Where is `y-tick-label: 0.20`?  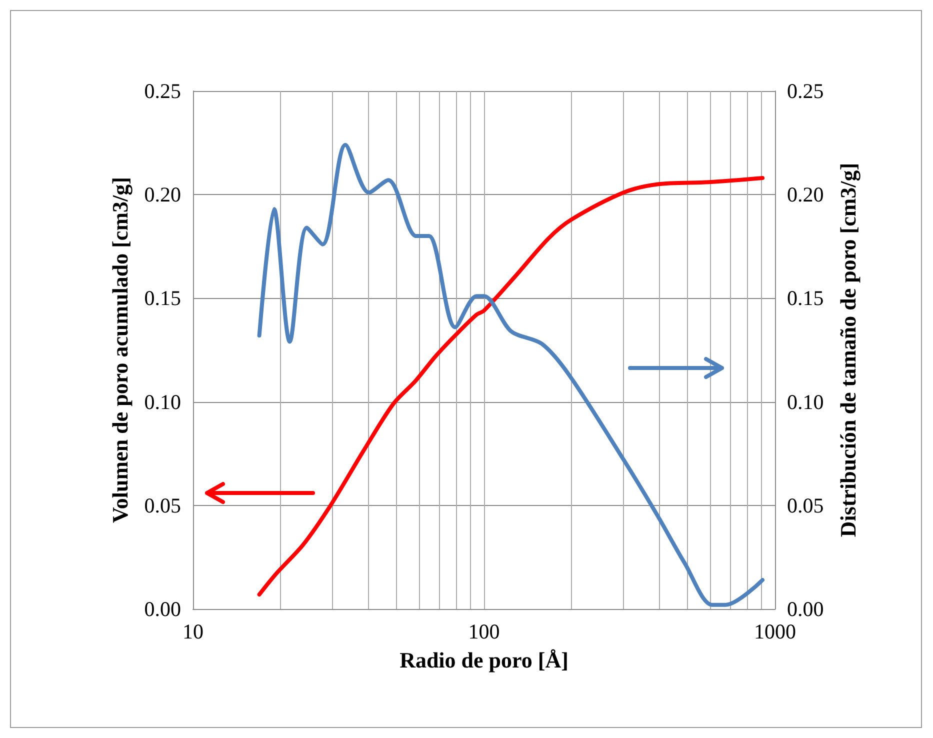
y-tick-label: 0.20 is located at coordinates (162, 194).